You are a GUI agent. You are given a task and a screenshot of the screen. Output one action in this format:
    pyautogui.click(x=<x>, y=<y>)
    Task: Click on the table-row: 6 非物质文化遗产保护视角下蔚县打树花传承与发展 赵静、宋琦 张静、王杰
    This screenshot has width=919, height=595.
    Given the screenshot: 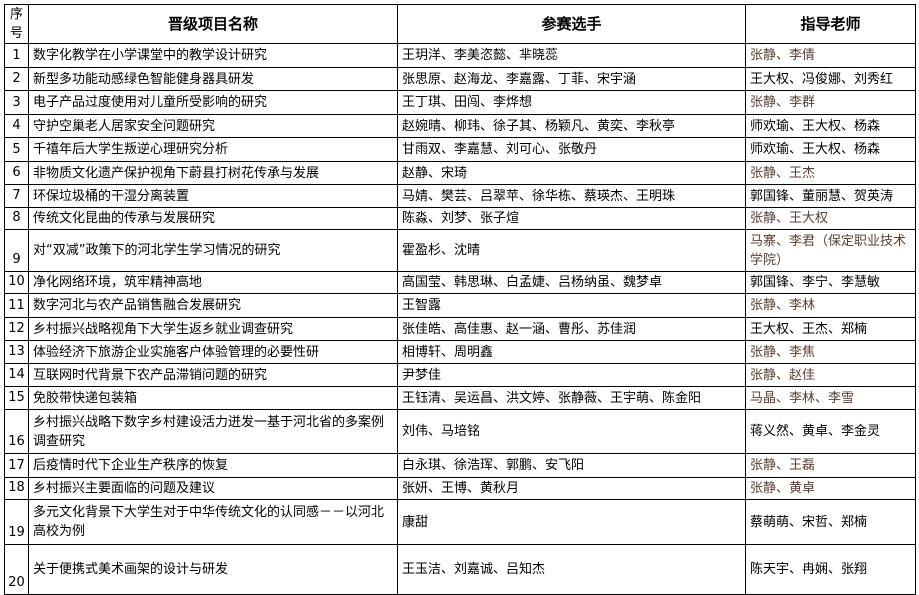 What is the action you would take?
    pyautogui.click(x=460, y=173)
    